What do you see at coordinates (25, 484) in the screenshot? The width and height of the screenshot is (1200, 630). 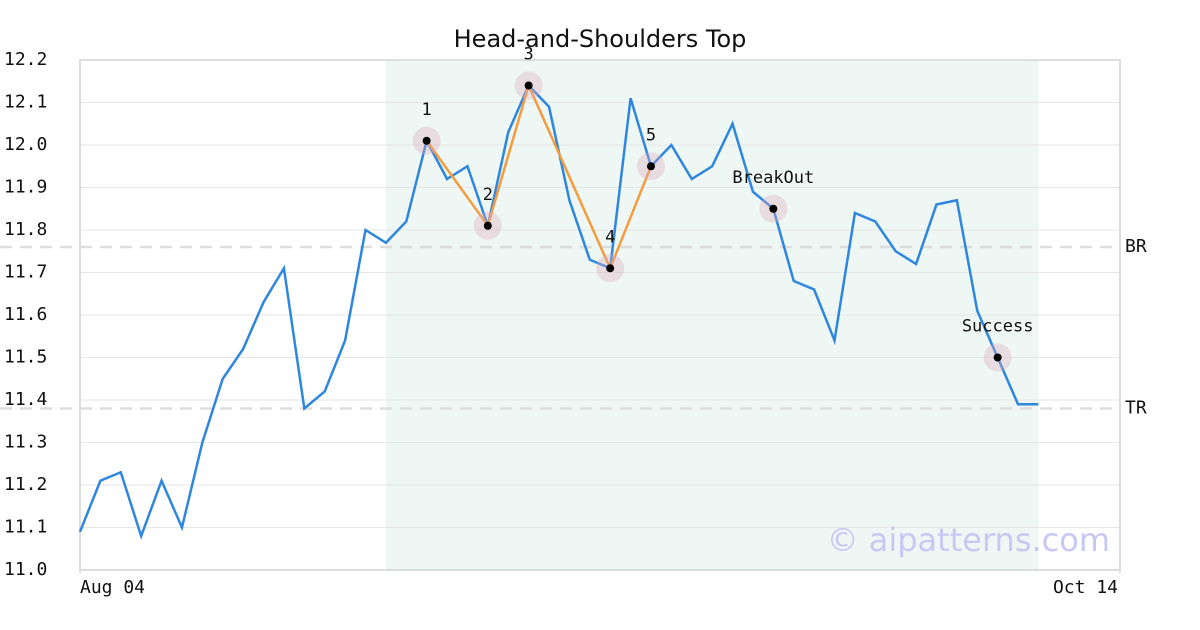 I see `y-tick-label: 11.2` at bounding box center [25, 484].